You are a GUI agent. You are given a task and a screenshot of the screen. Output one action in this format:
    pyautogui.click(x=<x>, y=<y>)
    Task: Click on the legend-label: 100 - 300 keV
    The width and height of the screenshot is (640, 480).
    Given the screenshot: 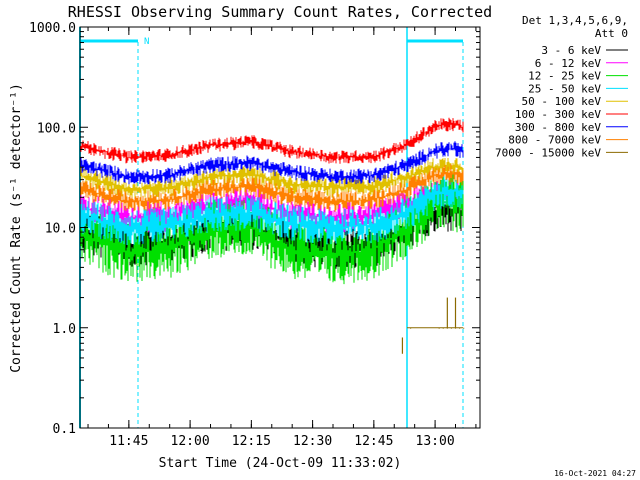 What is the action you would take?
    pyautogui.click(x=558, y=114)
    